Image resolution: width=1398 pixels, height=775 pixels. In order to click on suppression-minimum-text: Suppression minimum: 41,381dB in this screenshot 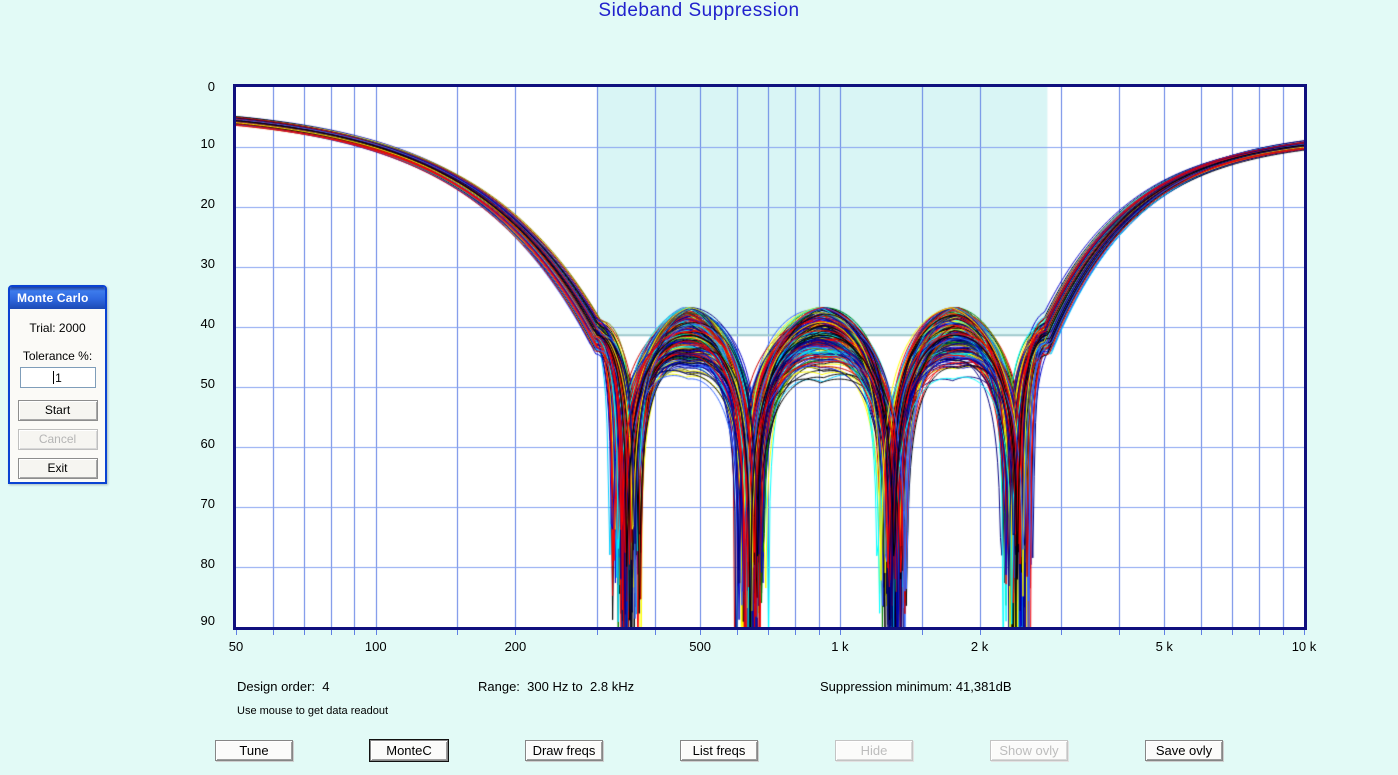, I will do `click(916, 686)`.